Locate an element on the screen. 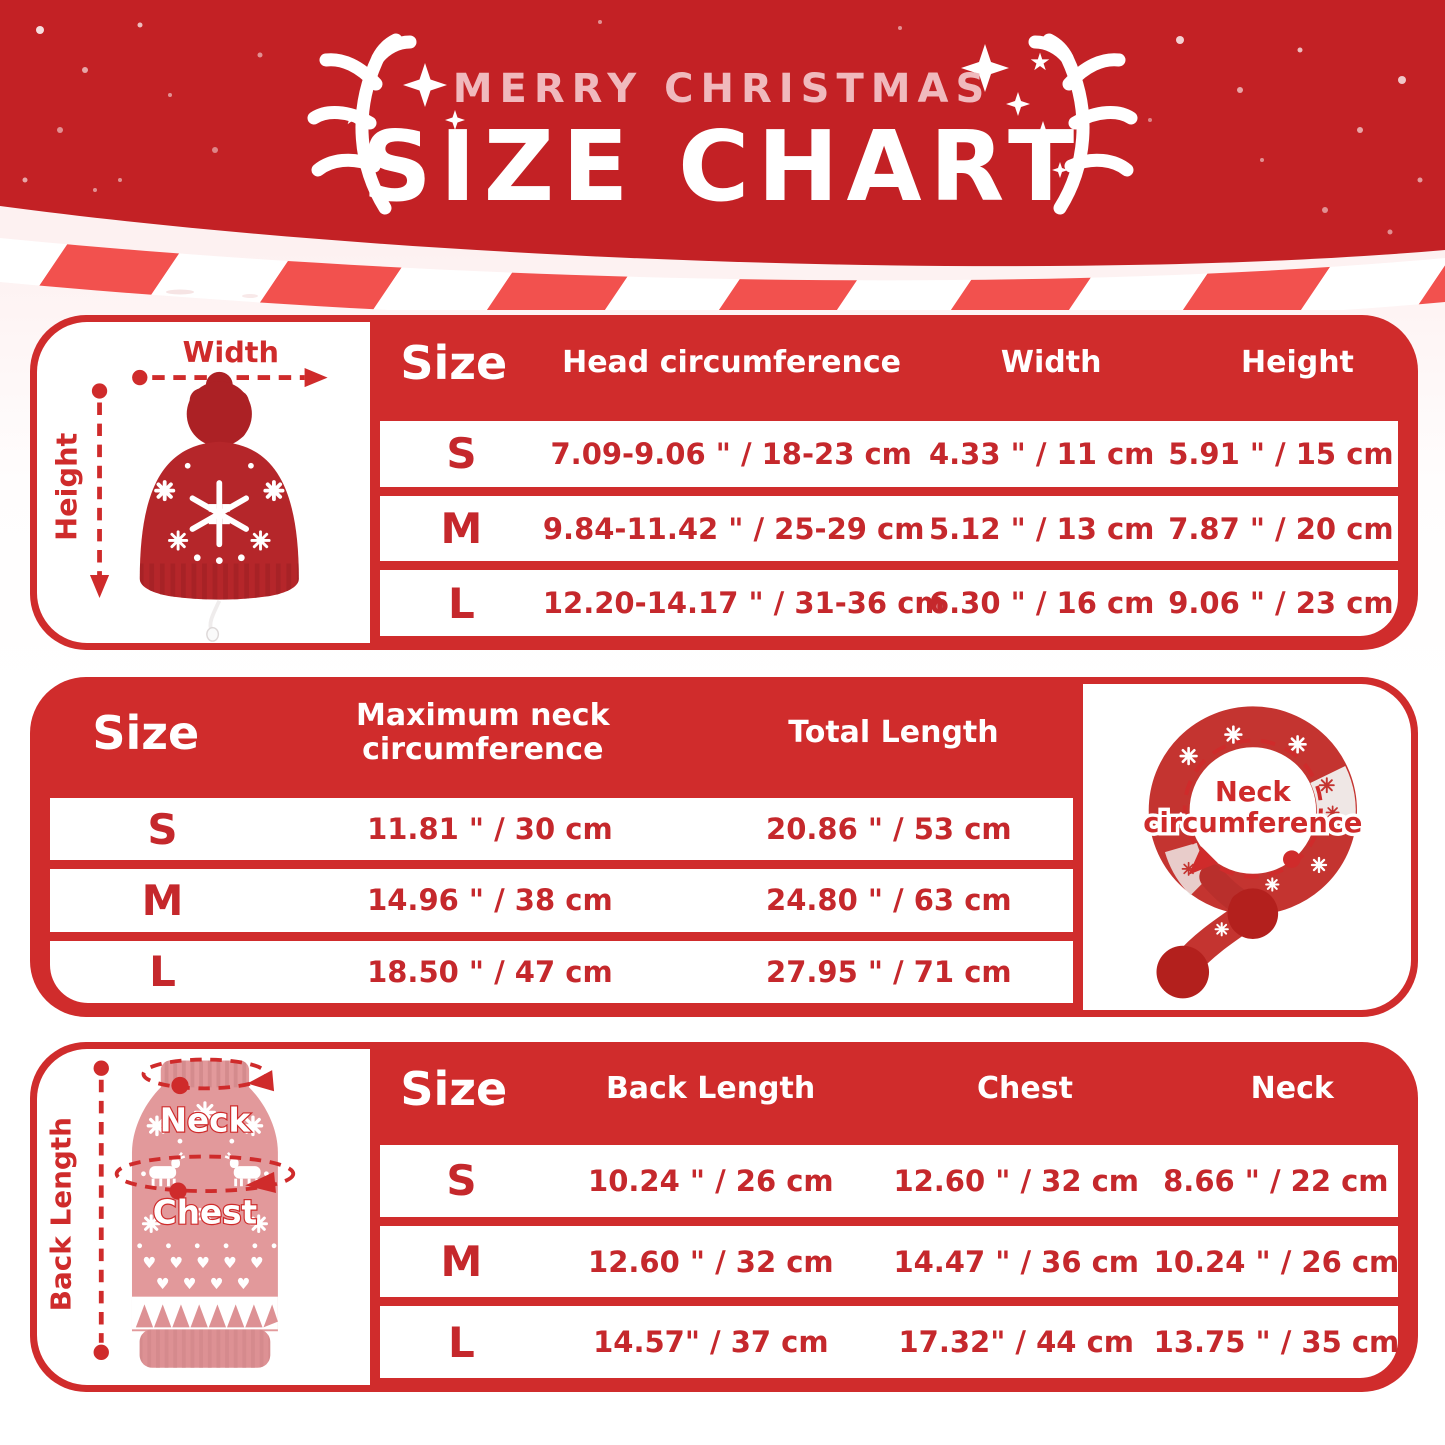  value-cell: 27.95 " / 71 cm is located at coordinates (889, 971).